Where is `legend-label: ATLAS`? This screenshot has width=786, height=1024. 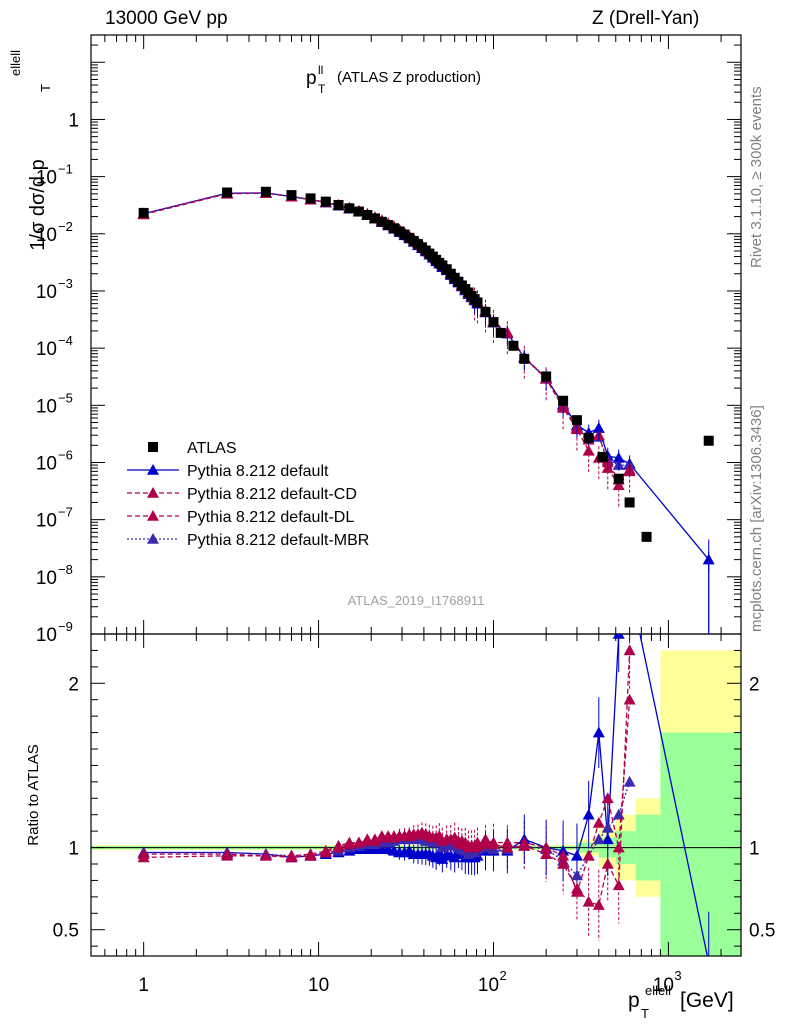
legend-label: ATLAS is located at coordinates (212, 448).